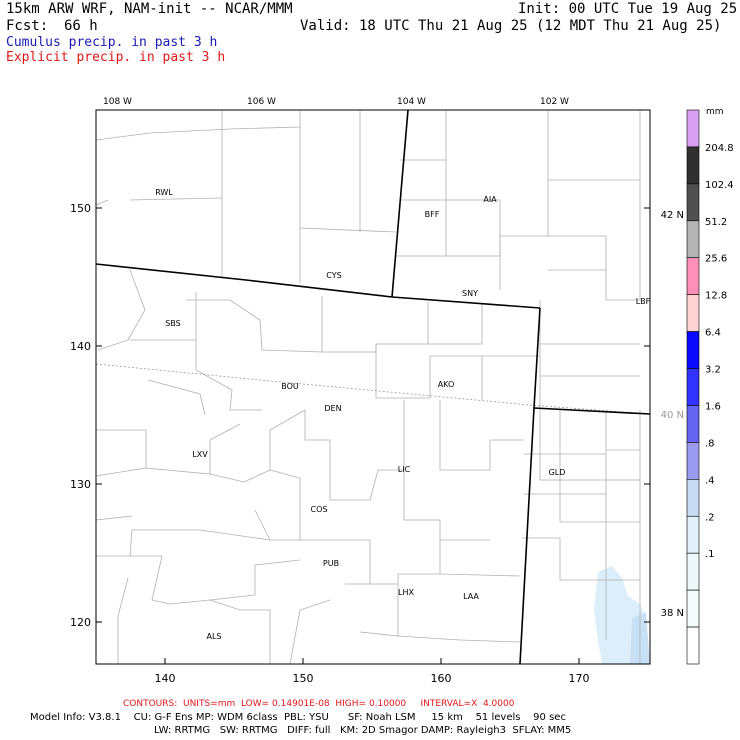  I want to click on station-label: AIA, so click(490, 199).